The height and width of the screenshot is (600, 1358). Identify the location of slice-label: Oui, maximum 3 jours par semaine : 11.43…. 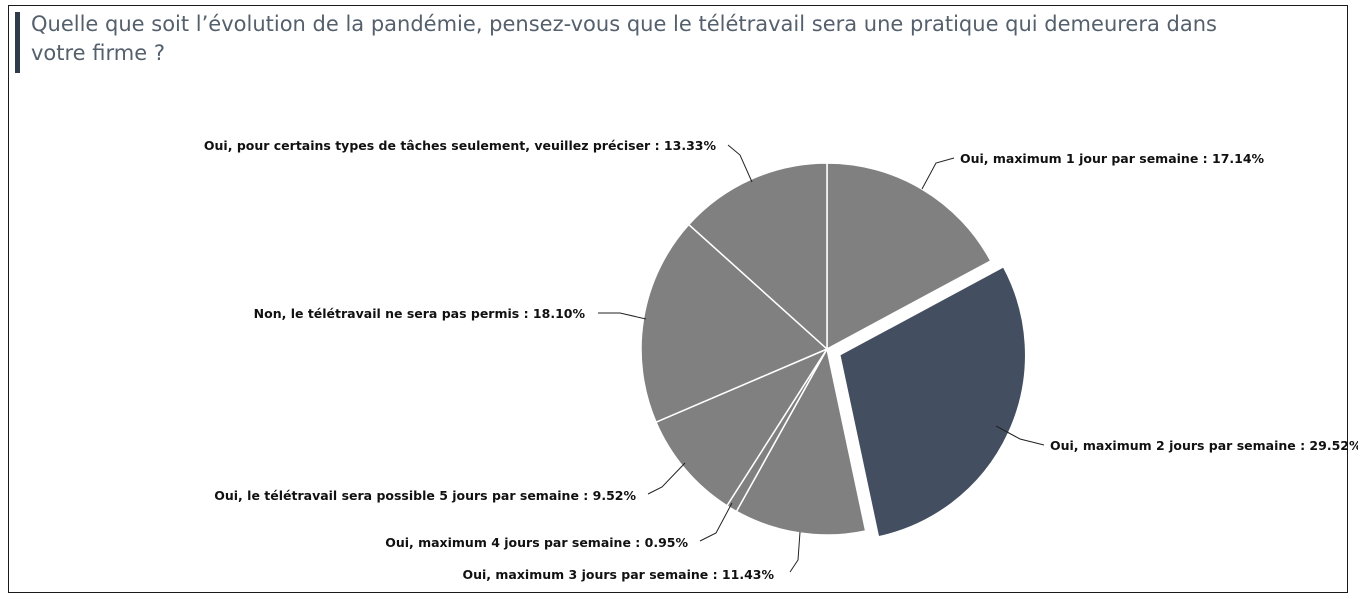
(619, 574).